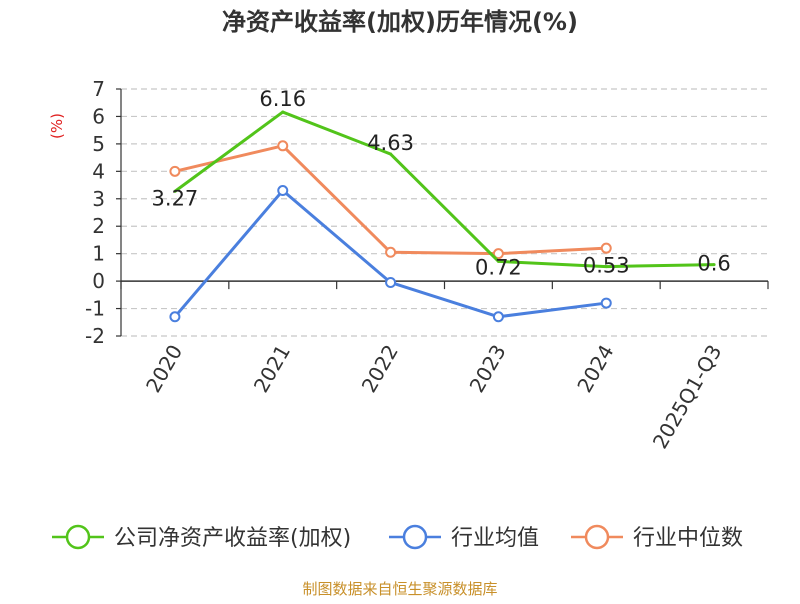 This screenshot has width=800, height=604. What do you see at coordinates (98, 144) in the screenshot?
I see `y-tick-label: 5` at bounding box center [98, 144].